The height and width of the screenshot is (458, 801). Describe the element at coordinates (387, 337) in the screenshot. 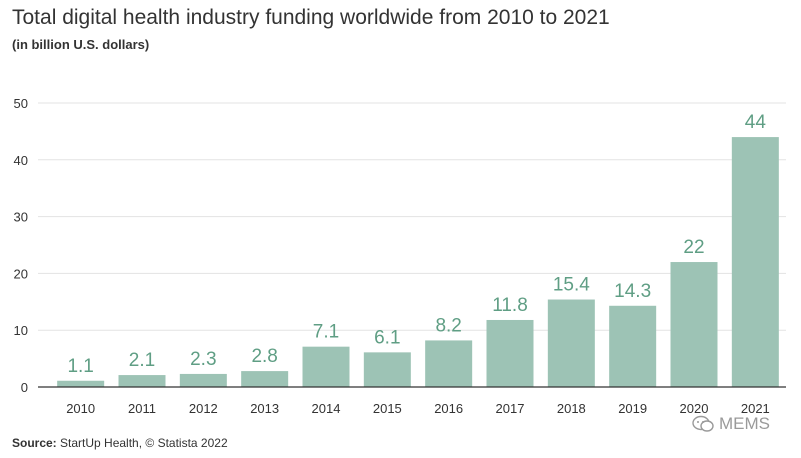

I see `data-label: 6.1` at that location.